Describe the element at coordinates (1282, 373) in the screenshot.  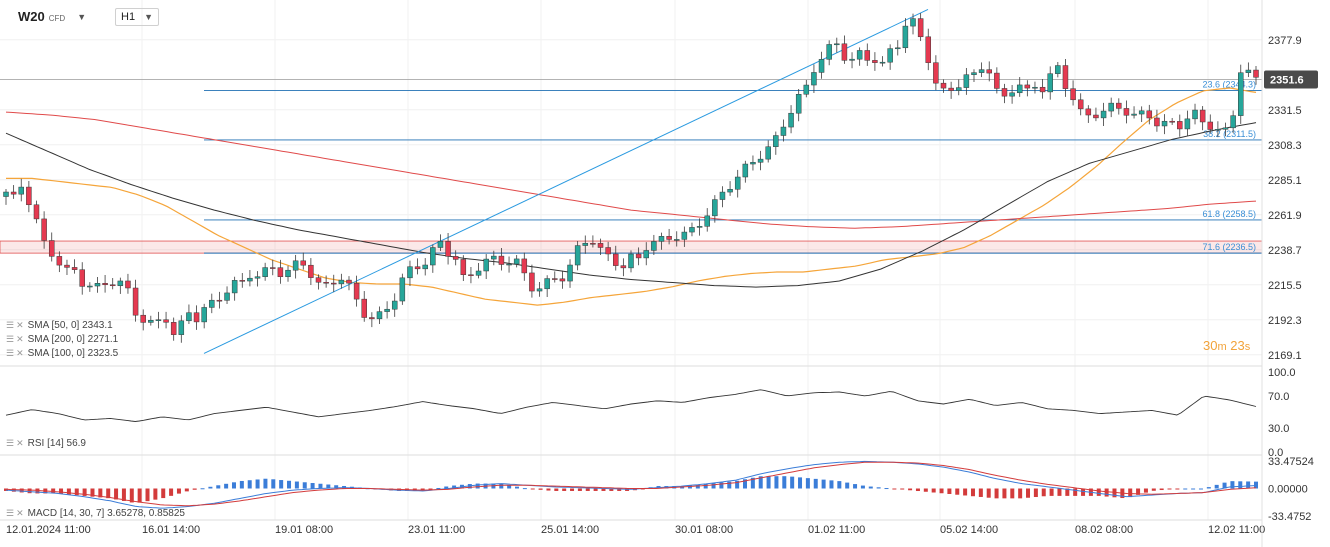
I see `rsi-tick-label: 100.0` at that location.